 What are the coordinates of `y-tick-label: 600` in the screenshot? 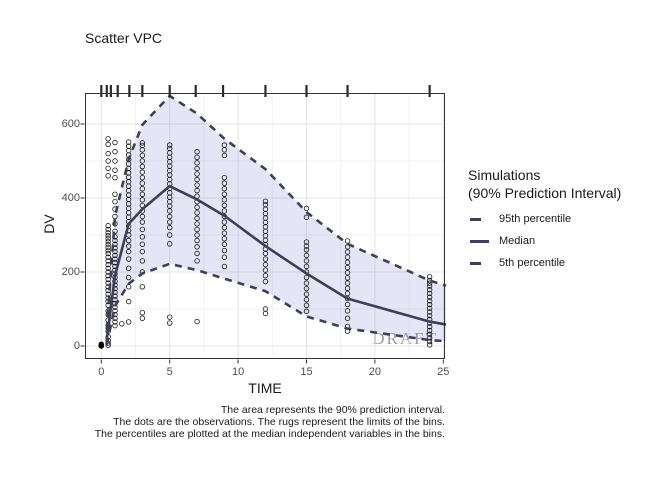 It's located at (70, 124).